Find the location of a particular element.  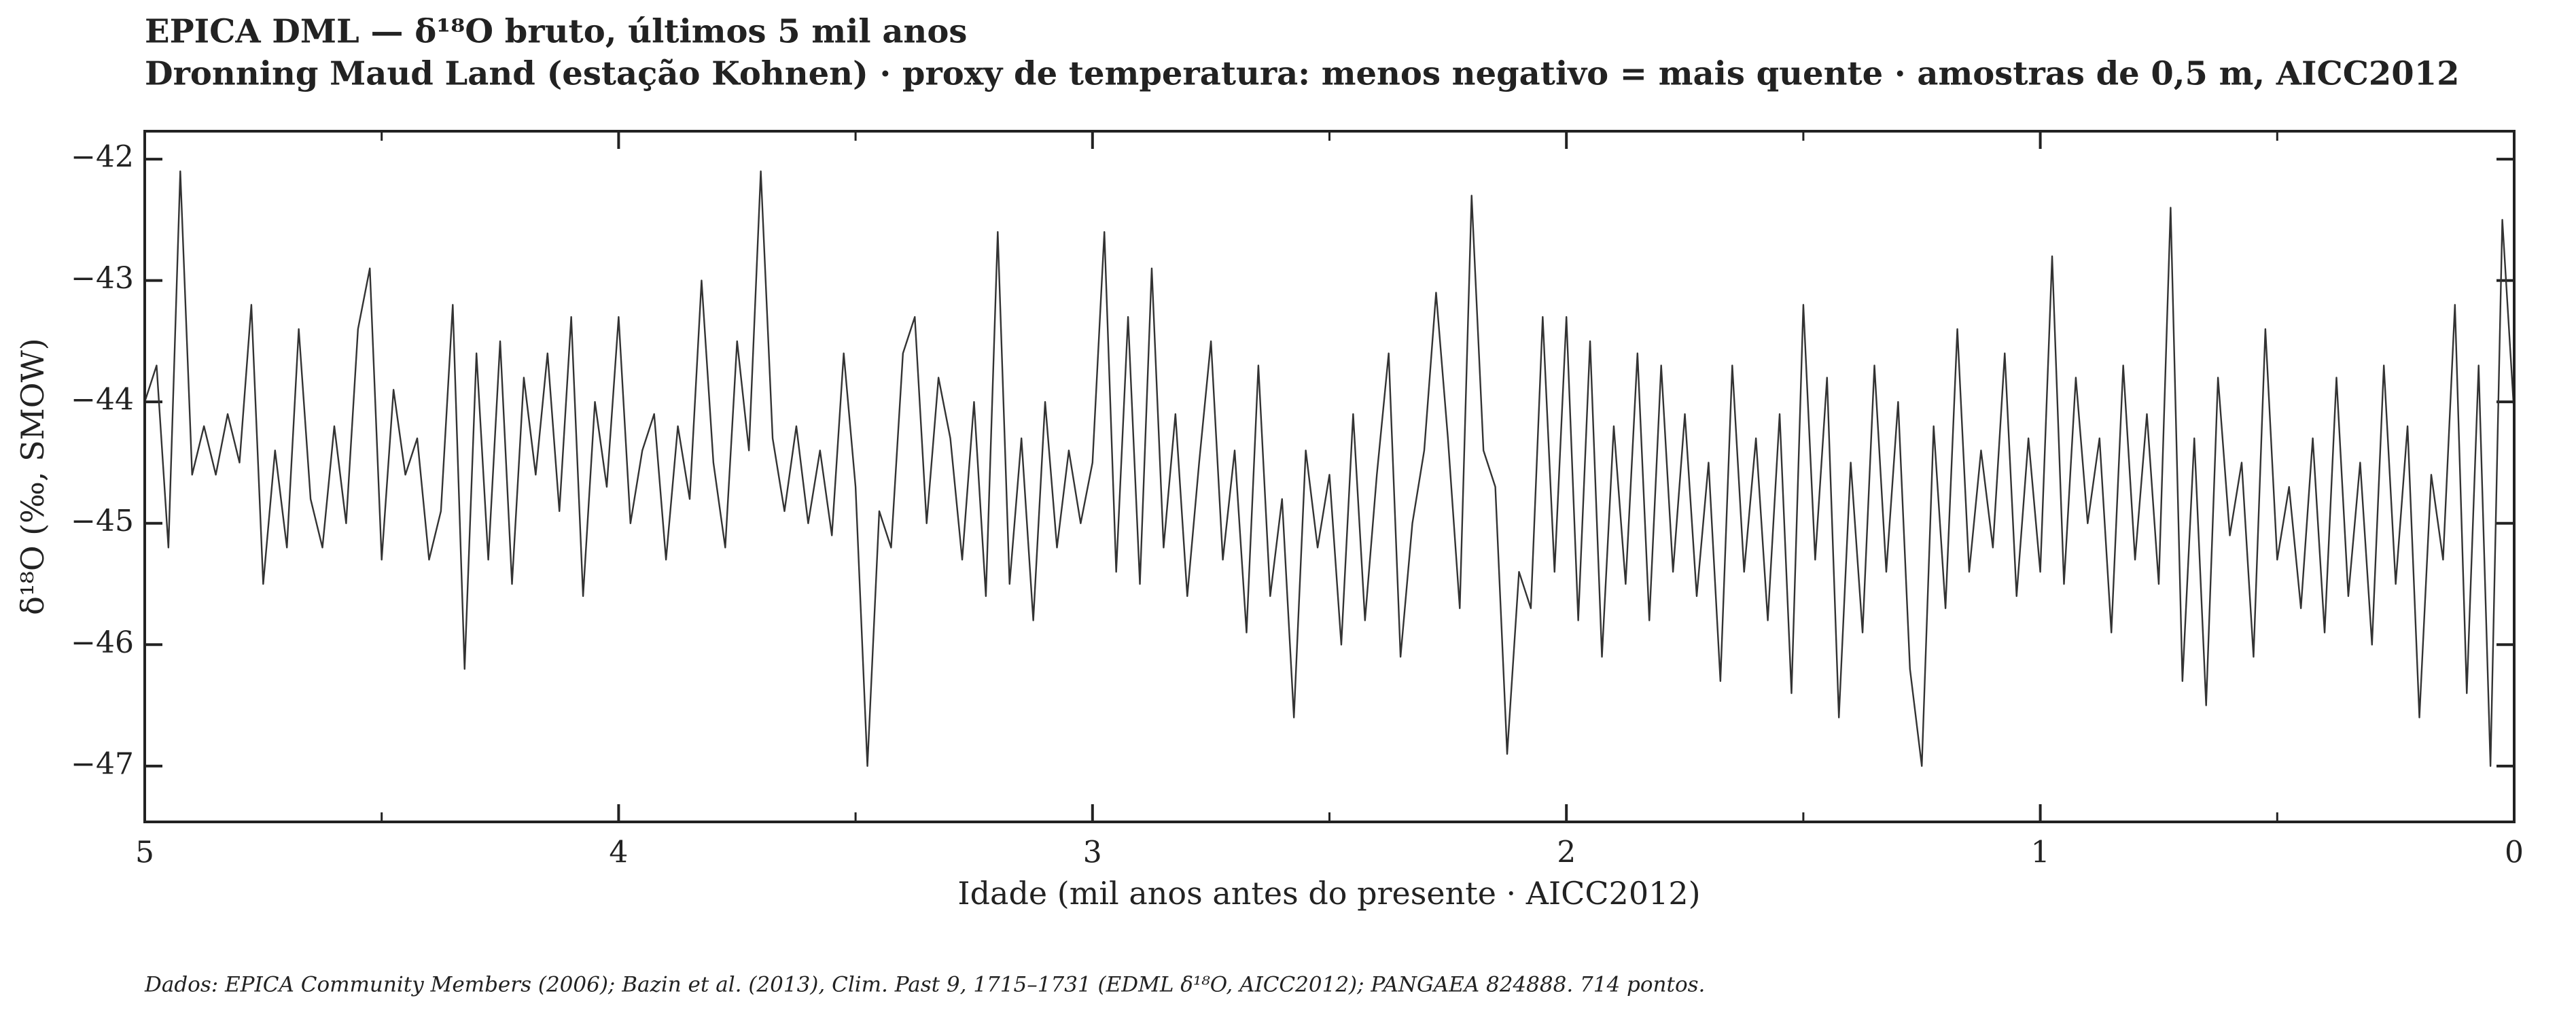

y-tick-label: −44 is located at coordinates (102, 400).